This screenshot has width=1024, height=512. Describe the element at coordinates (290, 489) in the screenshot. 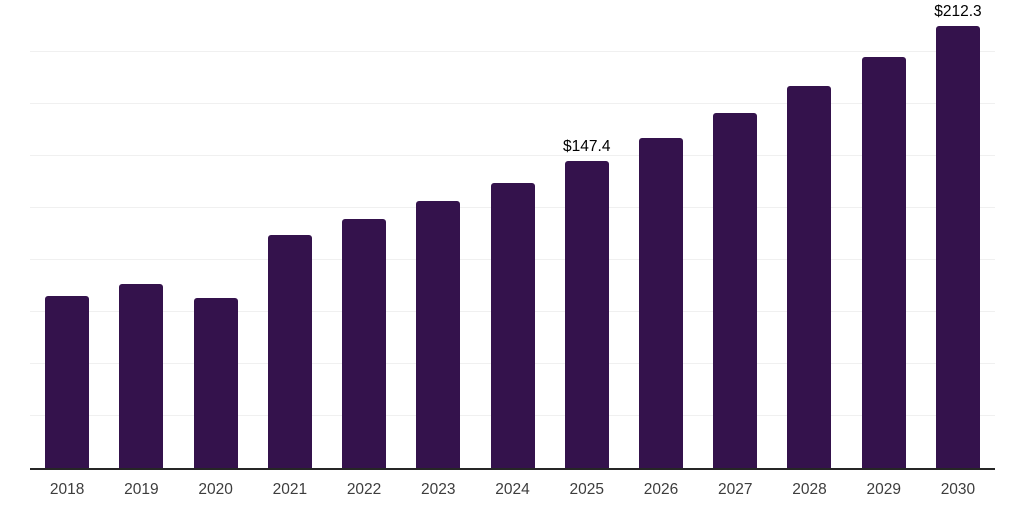

I see `x-tick-2021: 2021` at that location.